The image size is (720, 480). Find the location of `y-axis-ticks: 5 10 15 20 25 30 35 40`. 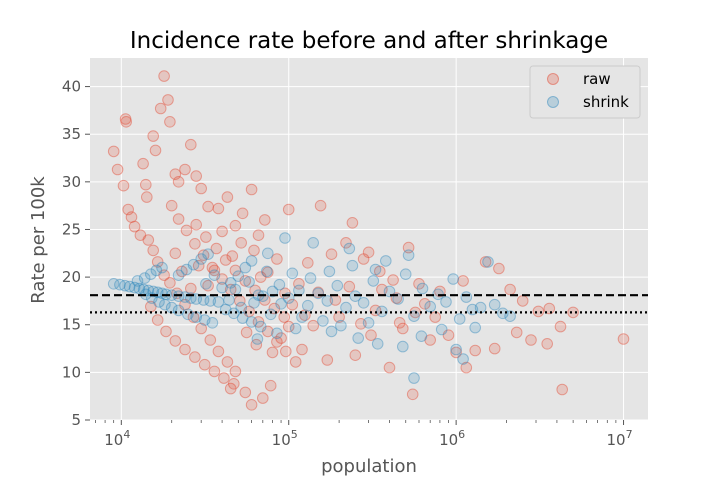

y-axis-ticks: 5 10 15 20 25 30 35 40 is located at coordinates (76, 253).